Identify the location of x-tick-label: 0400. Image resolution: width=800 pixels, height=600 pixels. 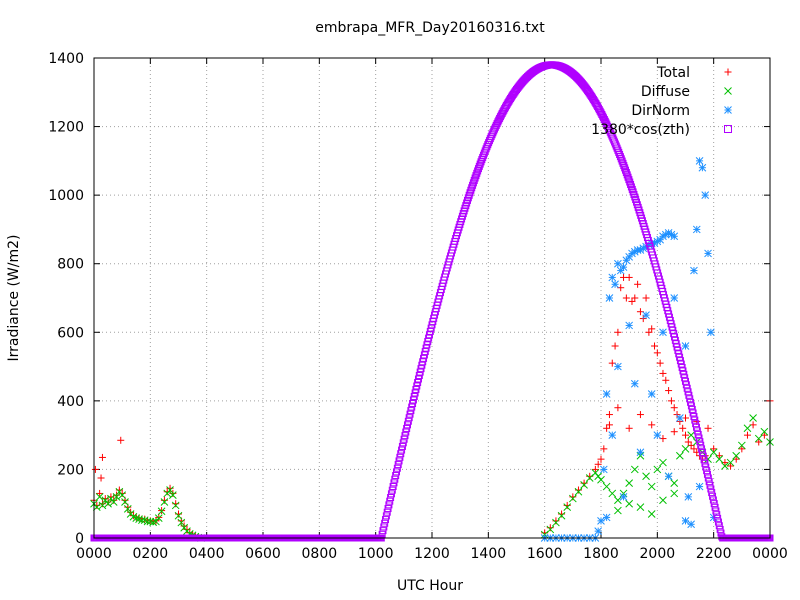
(207, 554).